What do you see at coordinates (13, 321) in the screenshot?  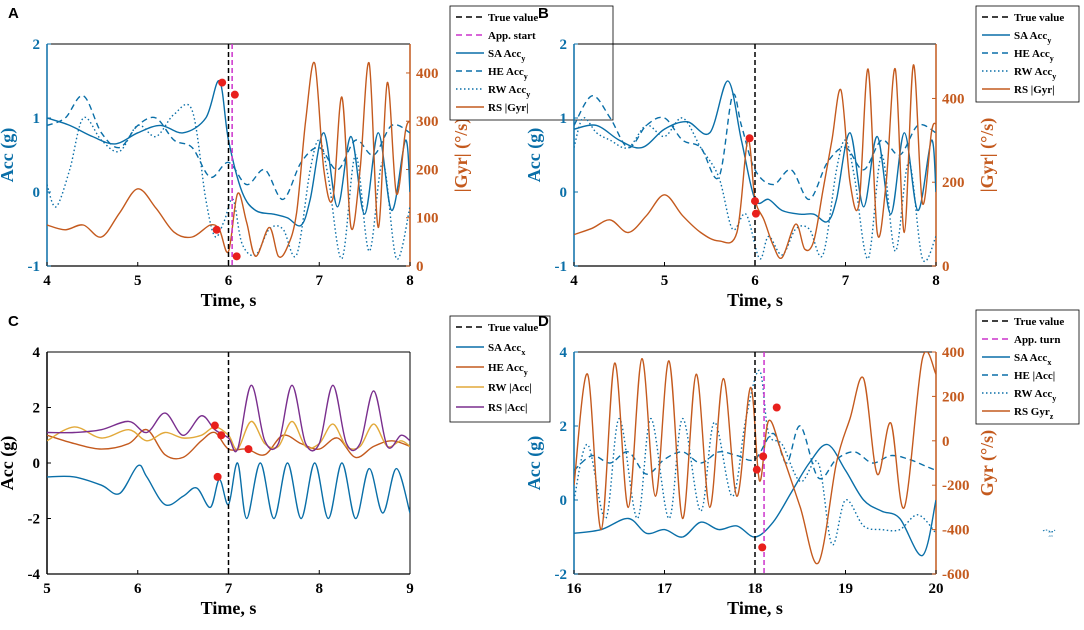 I see `panel-letter: C` at bounding box center [13, 321].